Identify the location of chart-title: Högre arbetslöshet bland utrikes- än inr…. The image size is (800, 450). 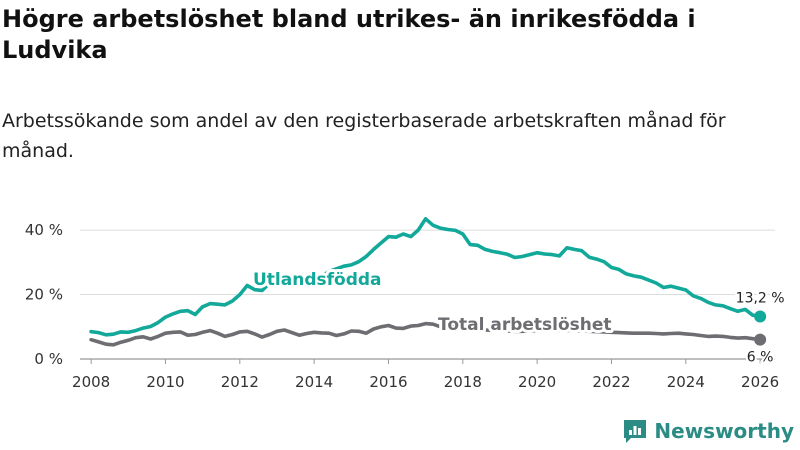
(349, 34).